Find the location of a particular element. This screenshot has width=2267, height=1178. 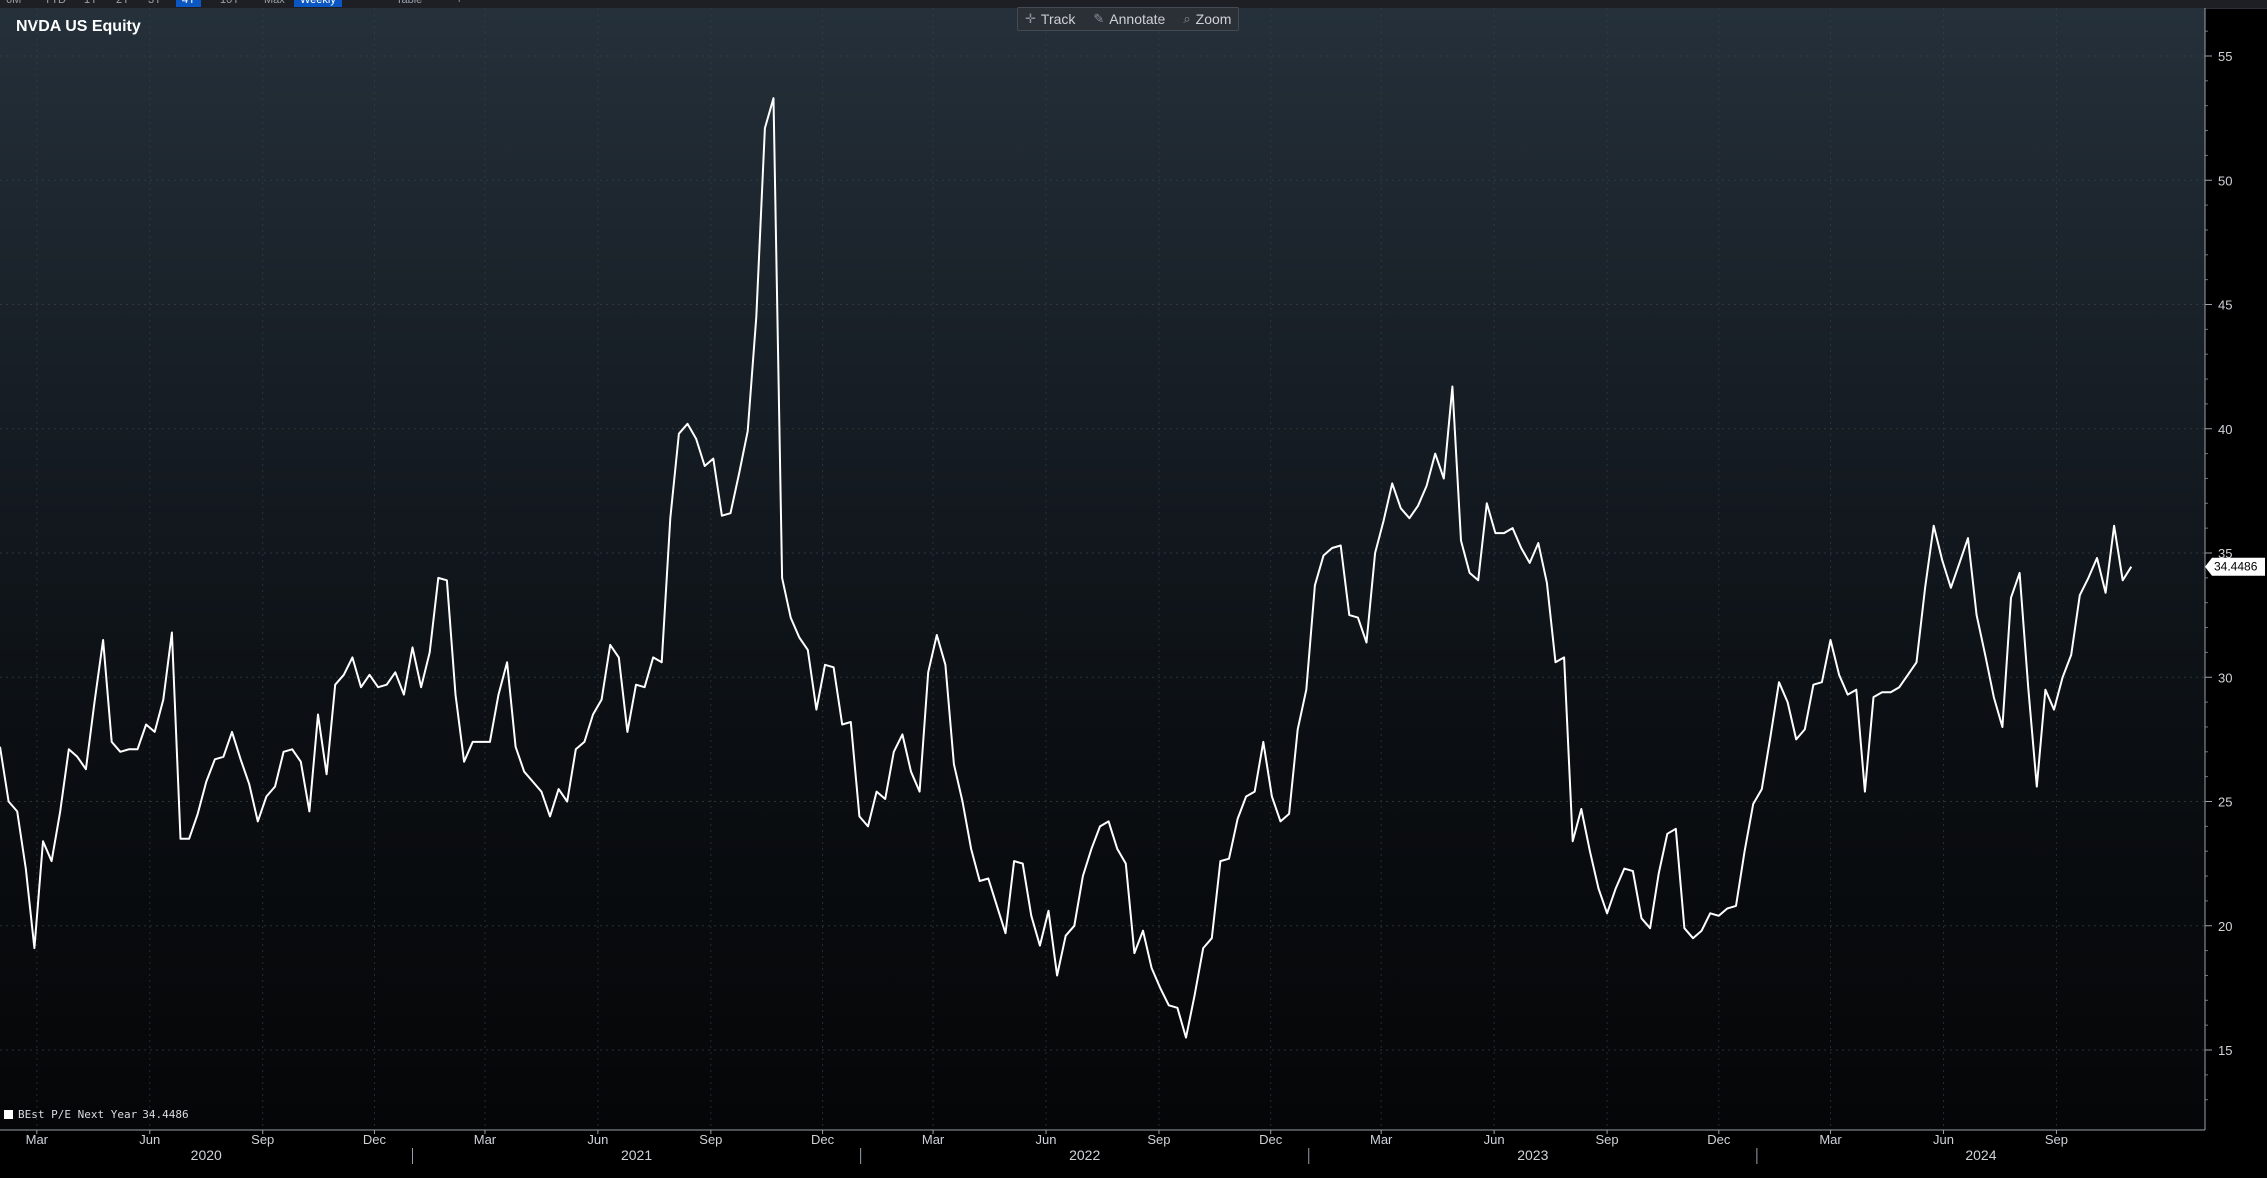

range-option-3y: 3Y is located at coordinates (155, 3).